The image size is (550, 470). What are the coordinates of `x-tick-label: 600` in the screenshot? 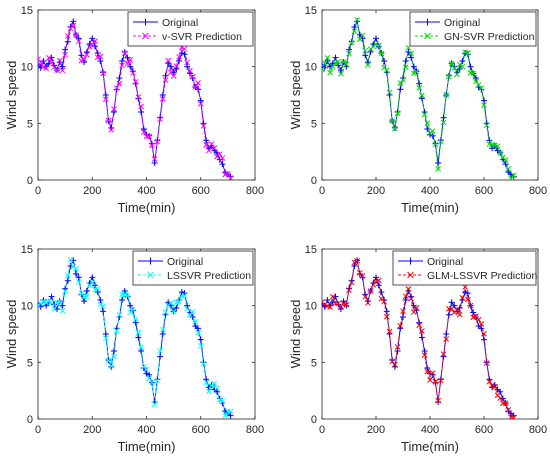 It's located at (484, 430).